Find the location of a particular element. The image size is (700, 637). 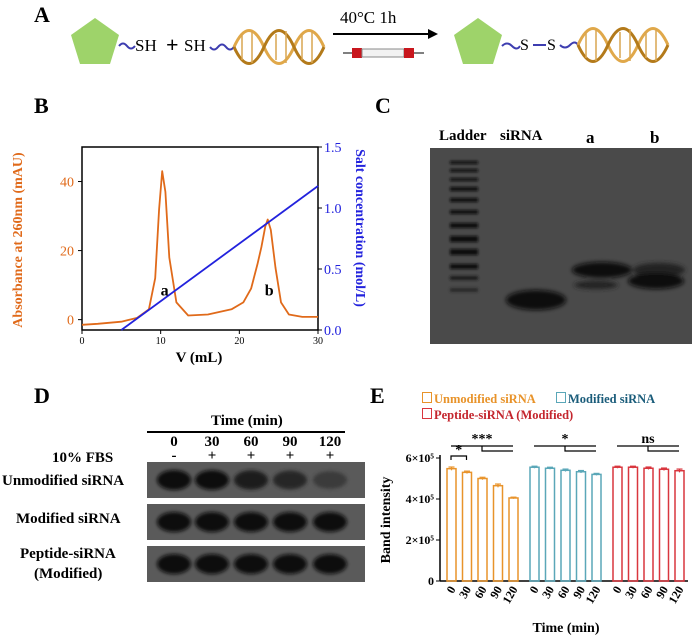

y-right-tick-label: 1.0 is located at coordinates (333, 209).